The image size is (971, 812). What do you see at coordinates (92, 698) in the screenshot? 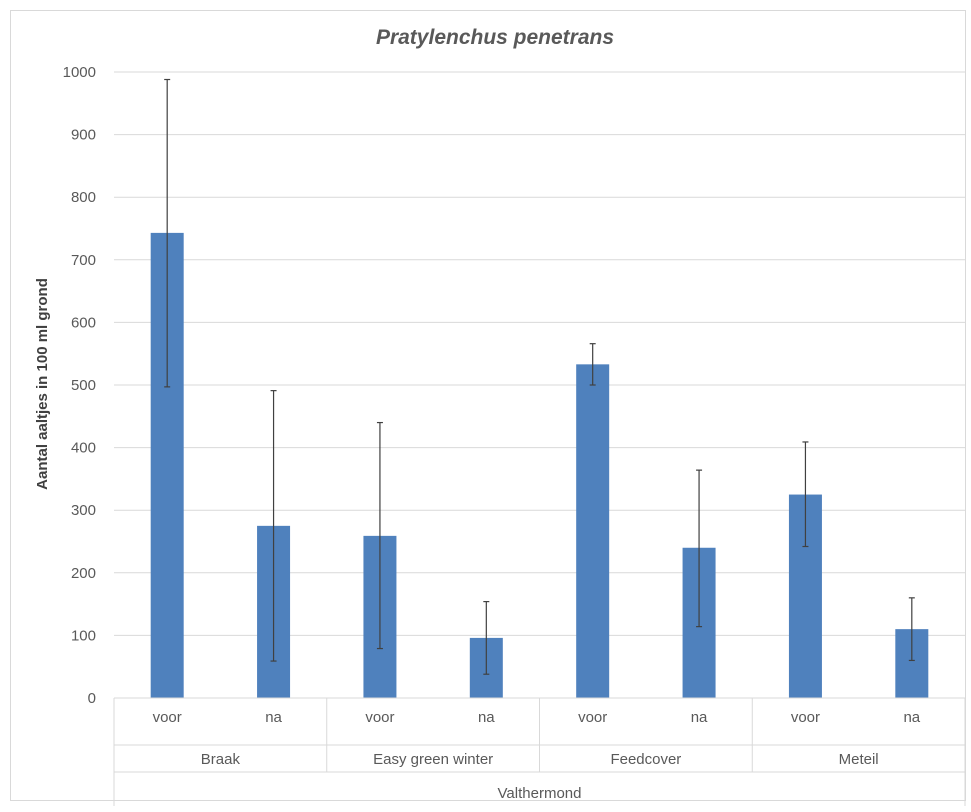
I see `y-tick-label: 0` at bounding box center [92, 698].